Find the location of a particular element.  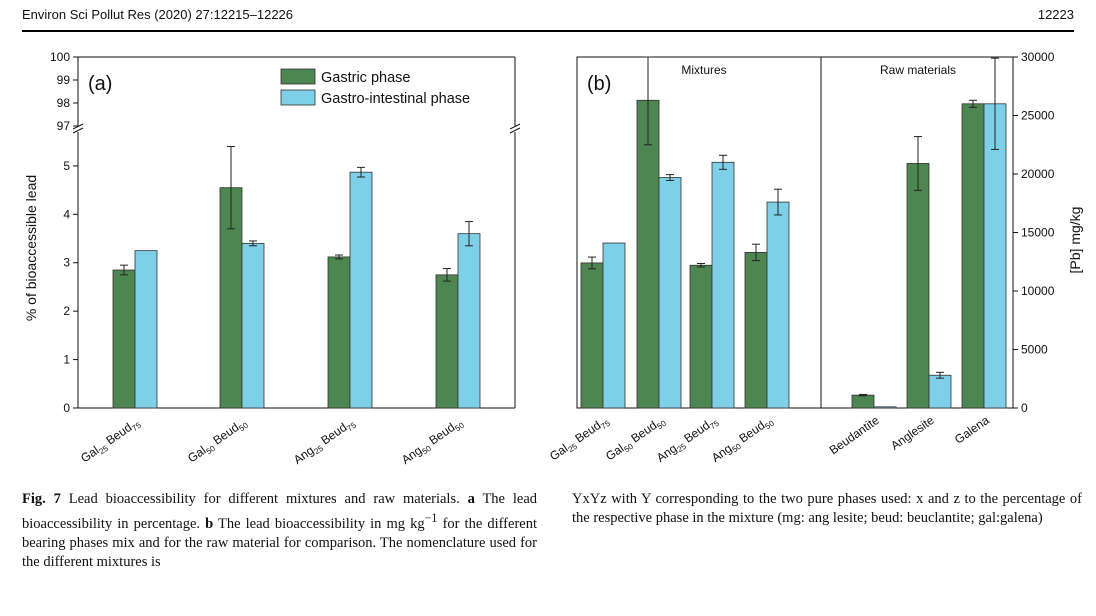

b-category-label-3: Ang50 Beud50 is located at coordinates (742, 440).